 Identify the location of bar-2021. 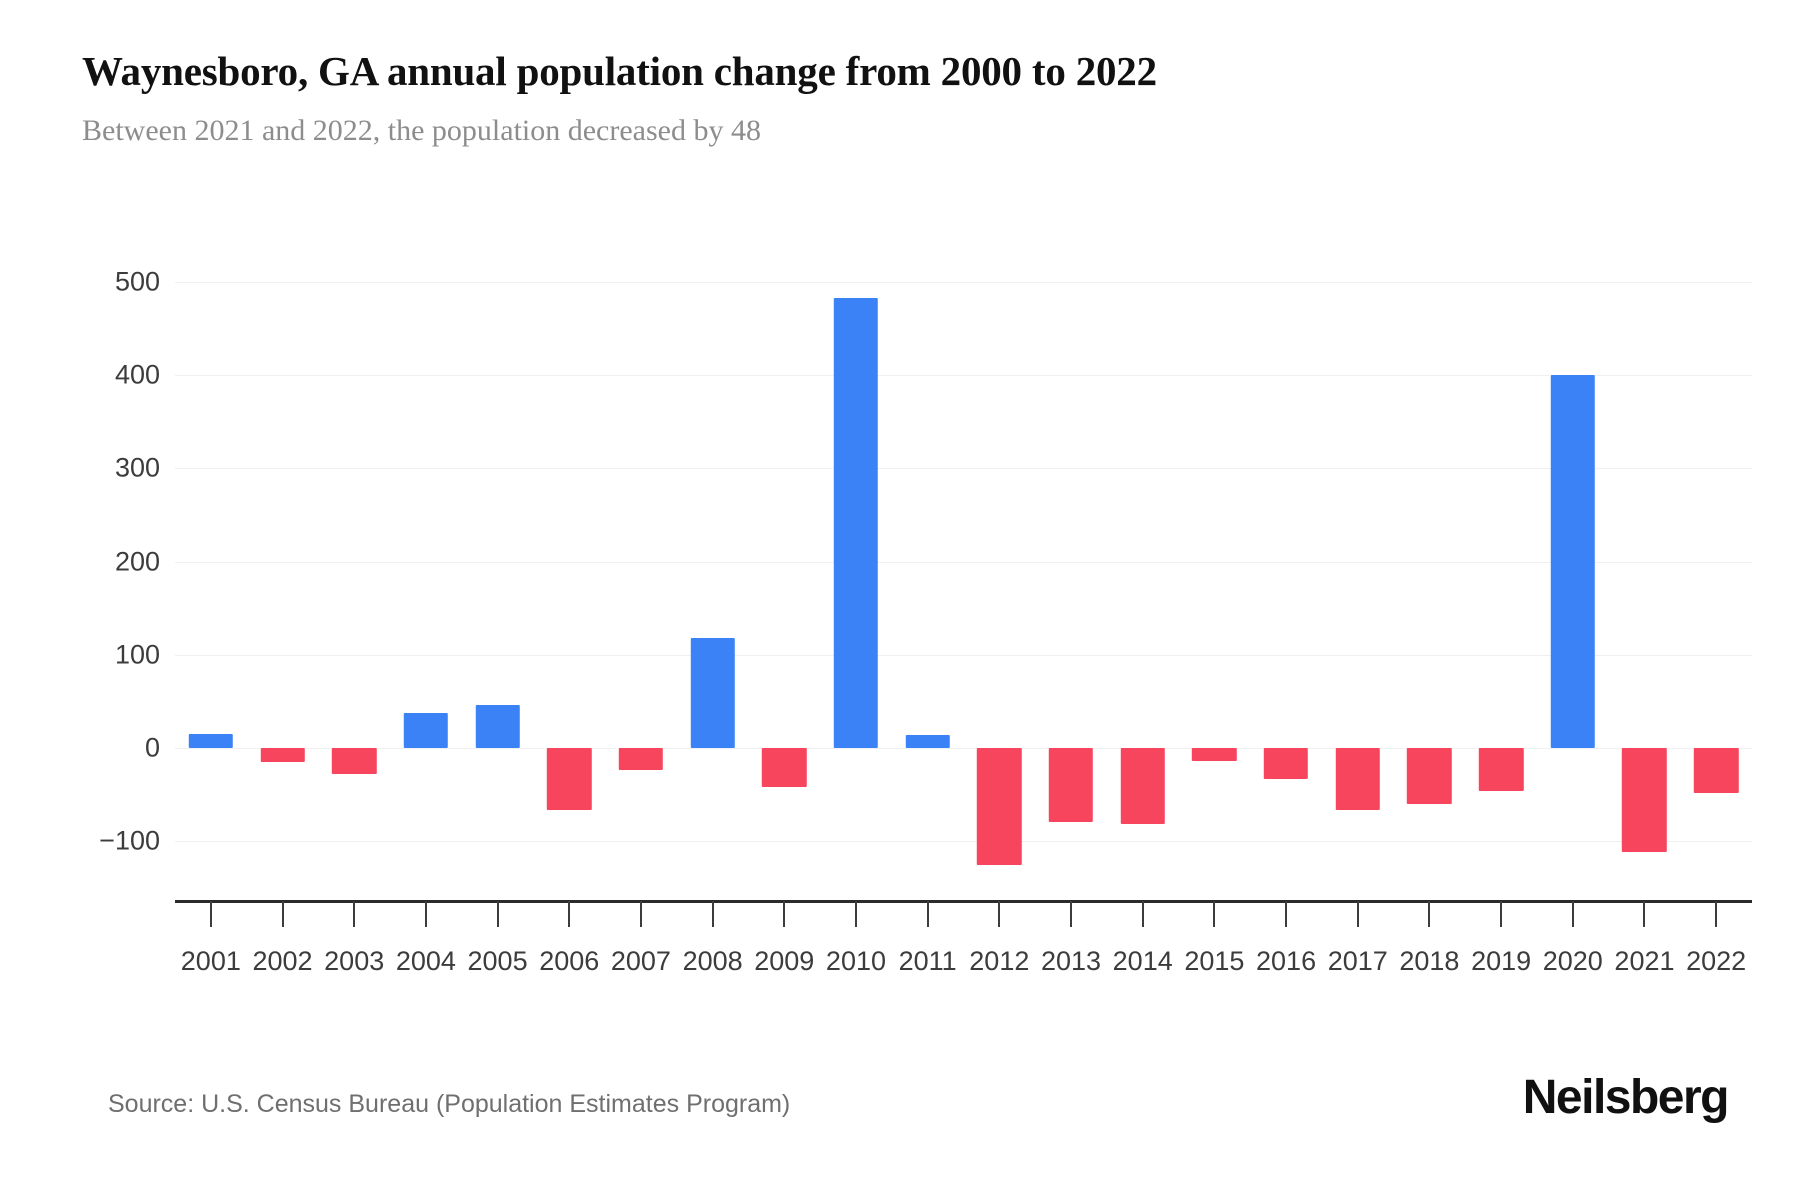
(1644, 800).